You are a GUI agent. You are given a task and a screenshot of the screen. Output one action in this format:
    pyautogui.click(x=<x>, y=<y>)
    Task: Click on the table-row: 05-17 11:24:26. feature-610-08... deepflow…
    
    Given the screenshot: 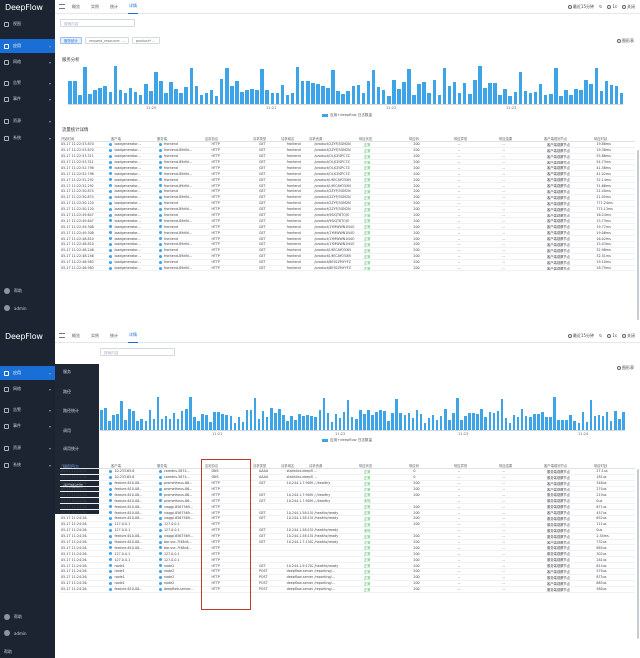 What is the action you would take?
    pyautogui.click(x=347, y=590)
    